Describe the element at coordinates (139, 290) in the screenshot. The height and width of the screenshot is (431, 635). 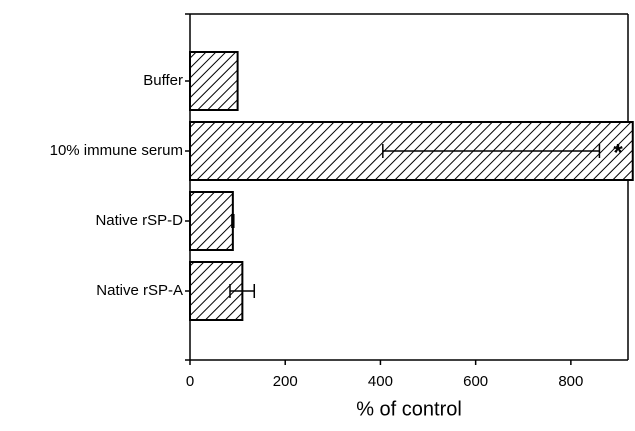
I see `y-tick-label: Native rSP-A` at that location.